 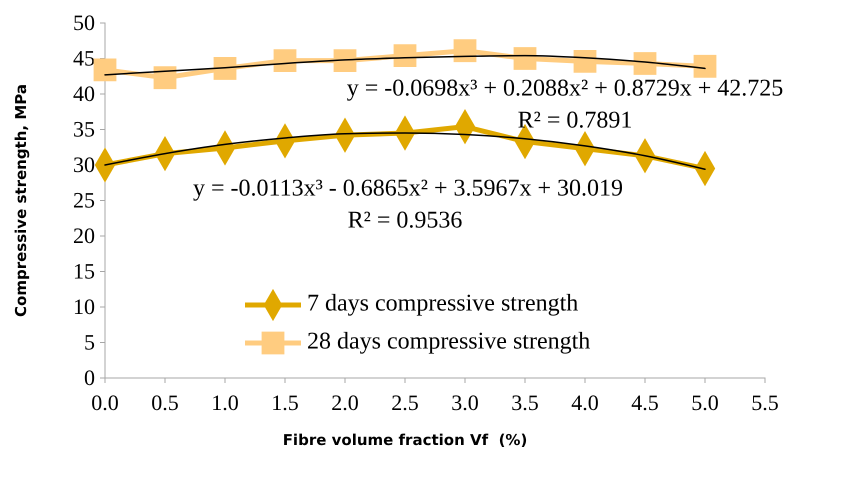 I want to click on y-tick-label: 30, so click(x=84, y=165).